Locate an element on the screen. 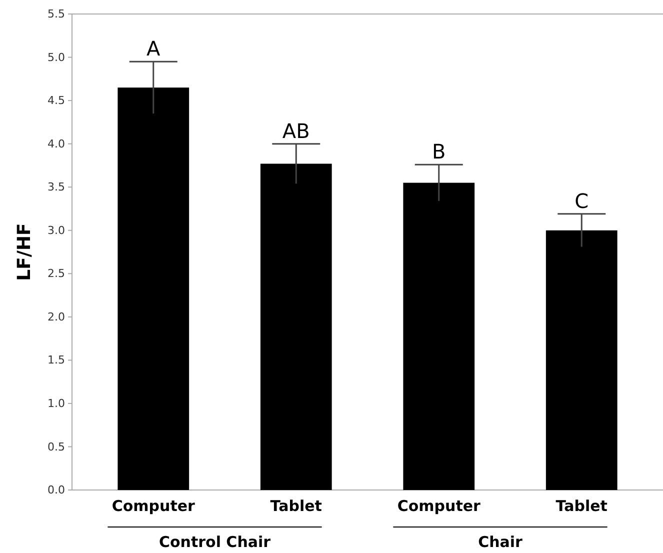 This screenshot has height=553, width=663. y-tick-label: 2.5 is located at coordinates (56, 273).